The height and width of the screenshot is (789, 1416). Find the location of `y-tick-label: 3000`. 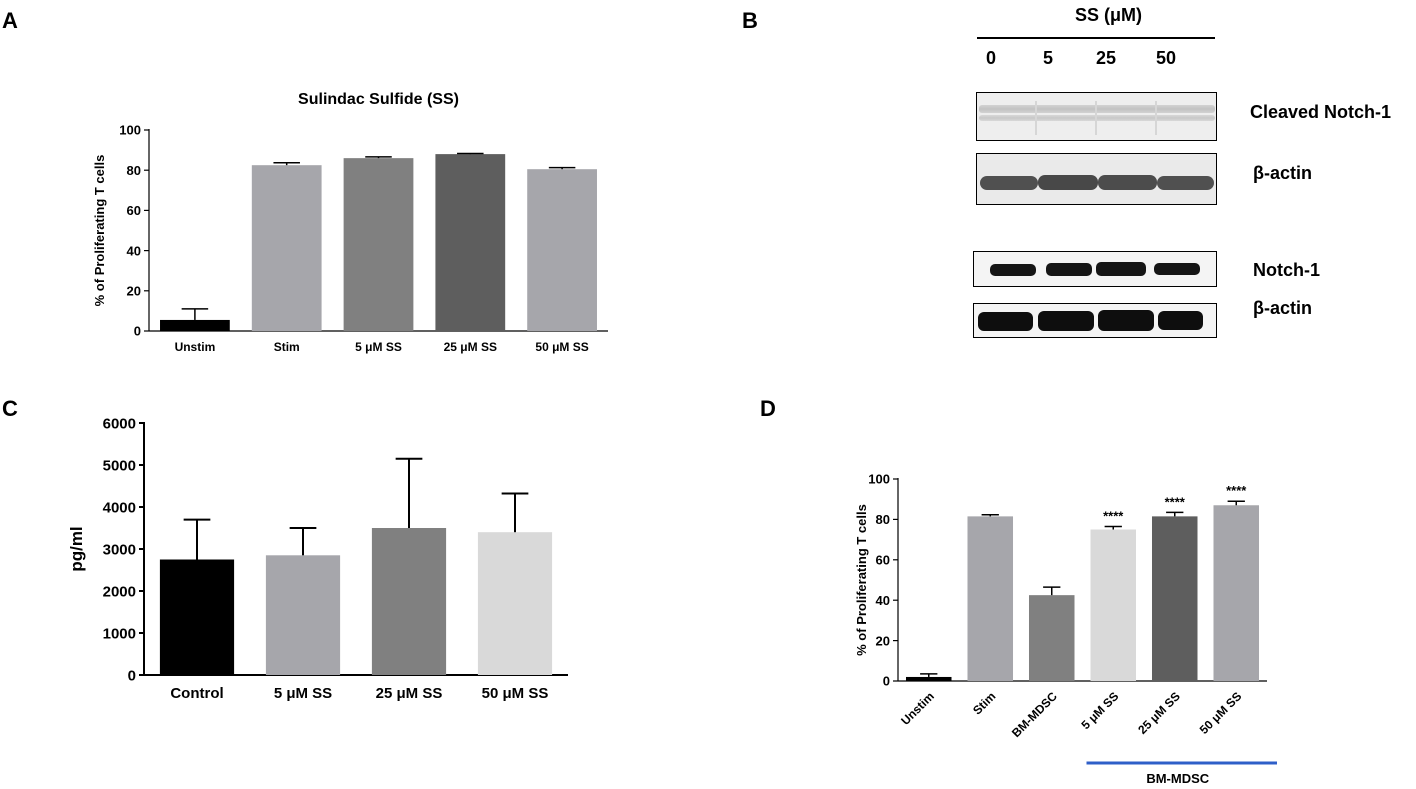

y-tick-label: 3000 is located at coordinates (119, 549).